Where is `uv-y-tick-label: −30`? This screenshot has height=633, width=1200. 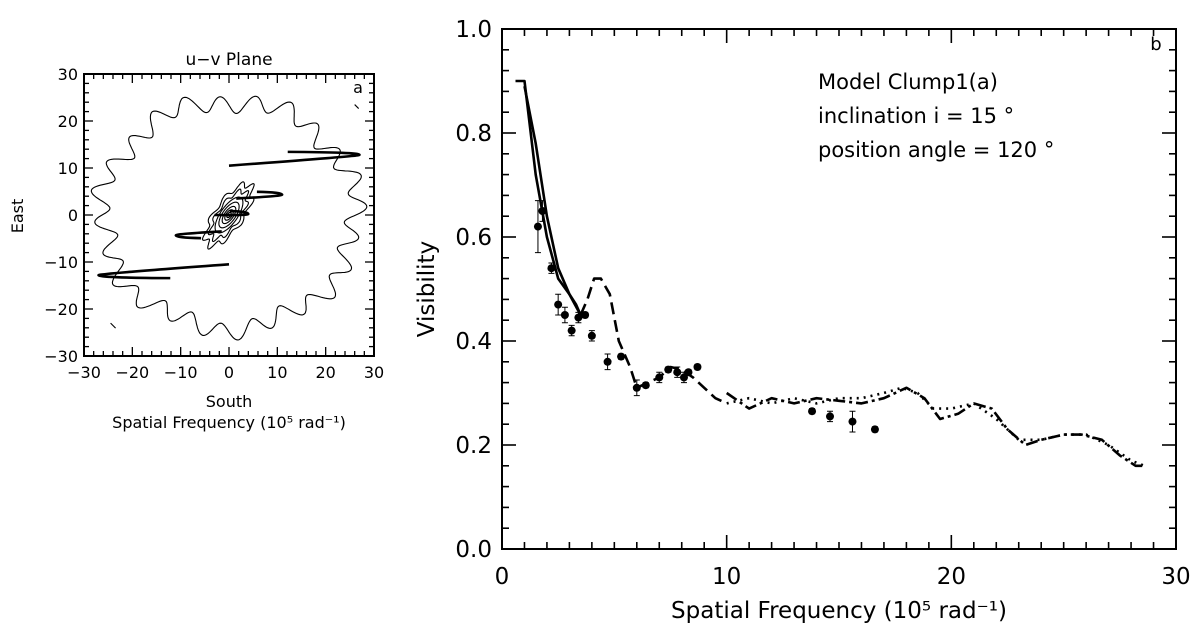 uv-y-tick-label: −30 is located at coordinates (61, 356).